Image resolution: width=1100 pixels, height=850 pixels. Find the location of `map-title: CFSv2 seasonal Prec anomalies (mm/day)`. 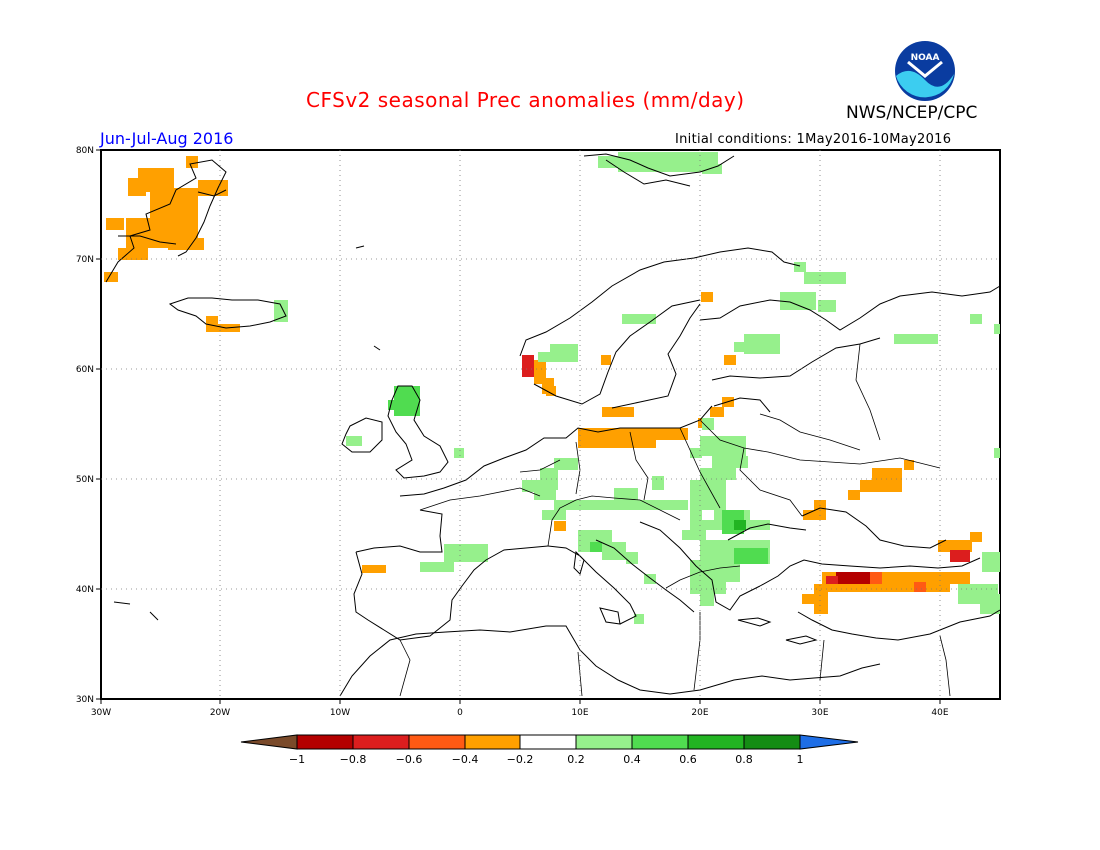

map-title: CFSv2 seasonal Prec anomalies (mm/day) is located at coordinates (525, 100).